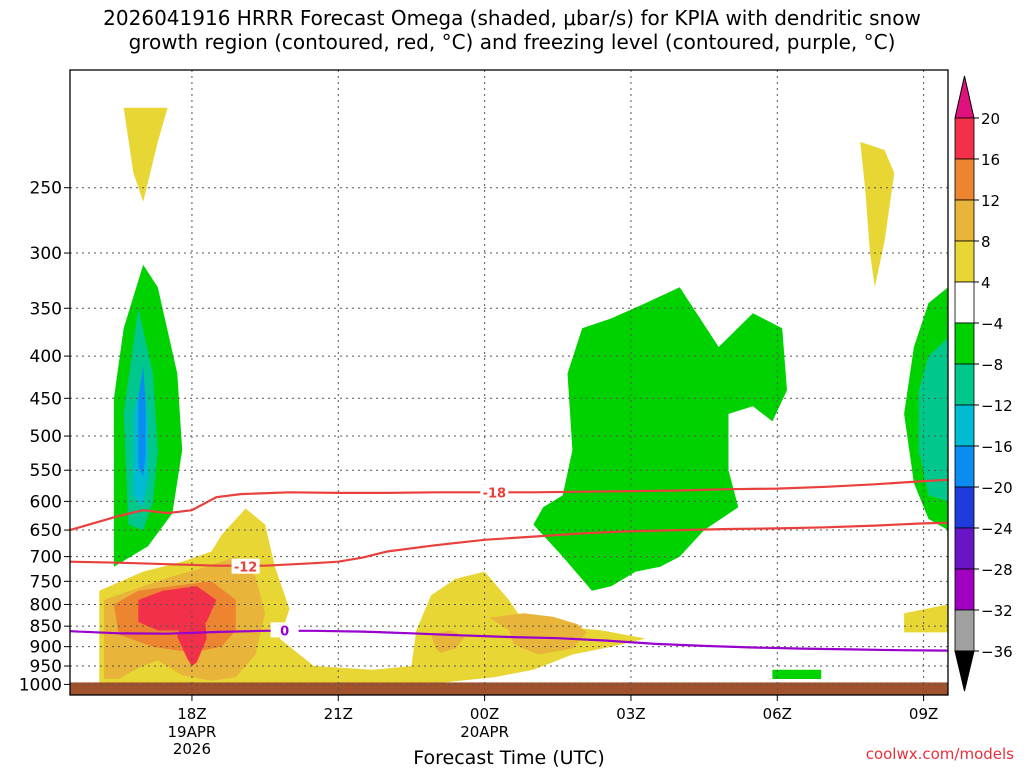 The image size is (1024, 768). What do you see at coordinates (484, 714) in the screenshot?
I see `xtick-label-00Z: 00Z` at bounding box center [484, 714].